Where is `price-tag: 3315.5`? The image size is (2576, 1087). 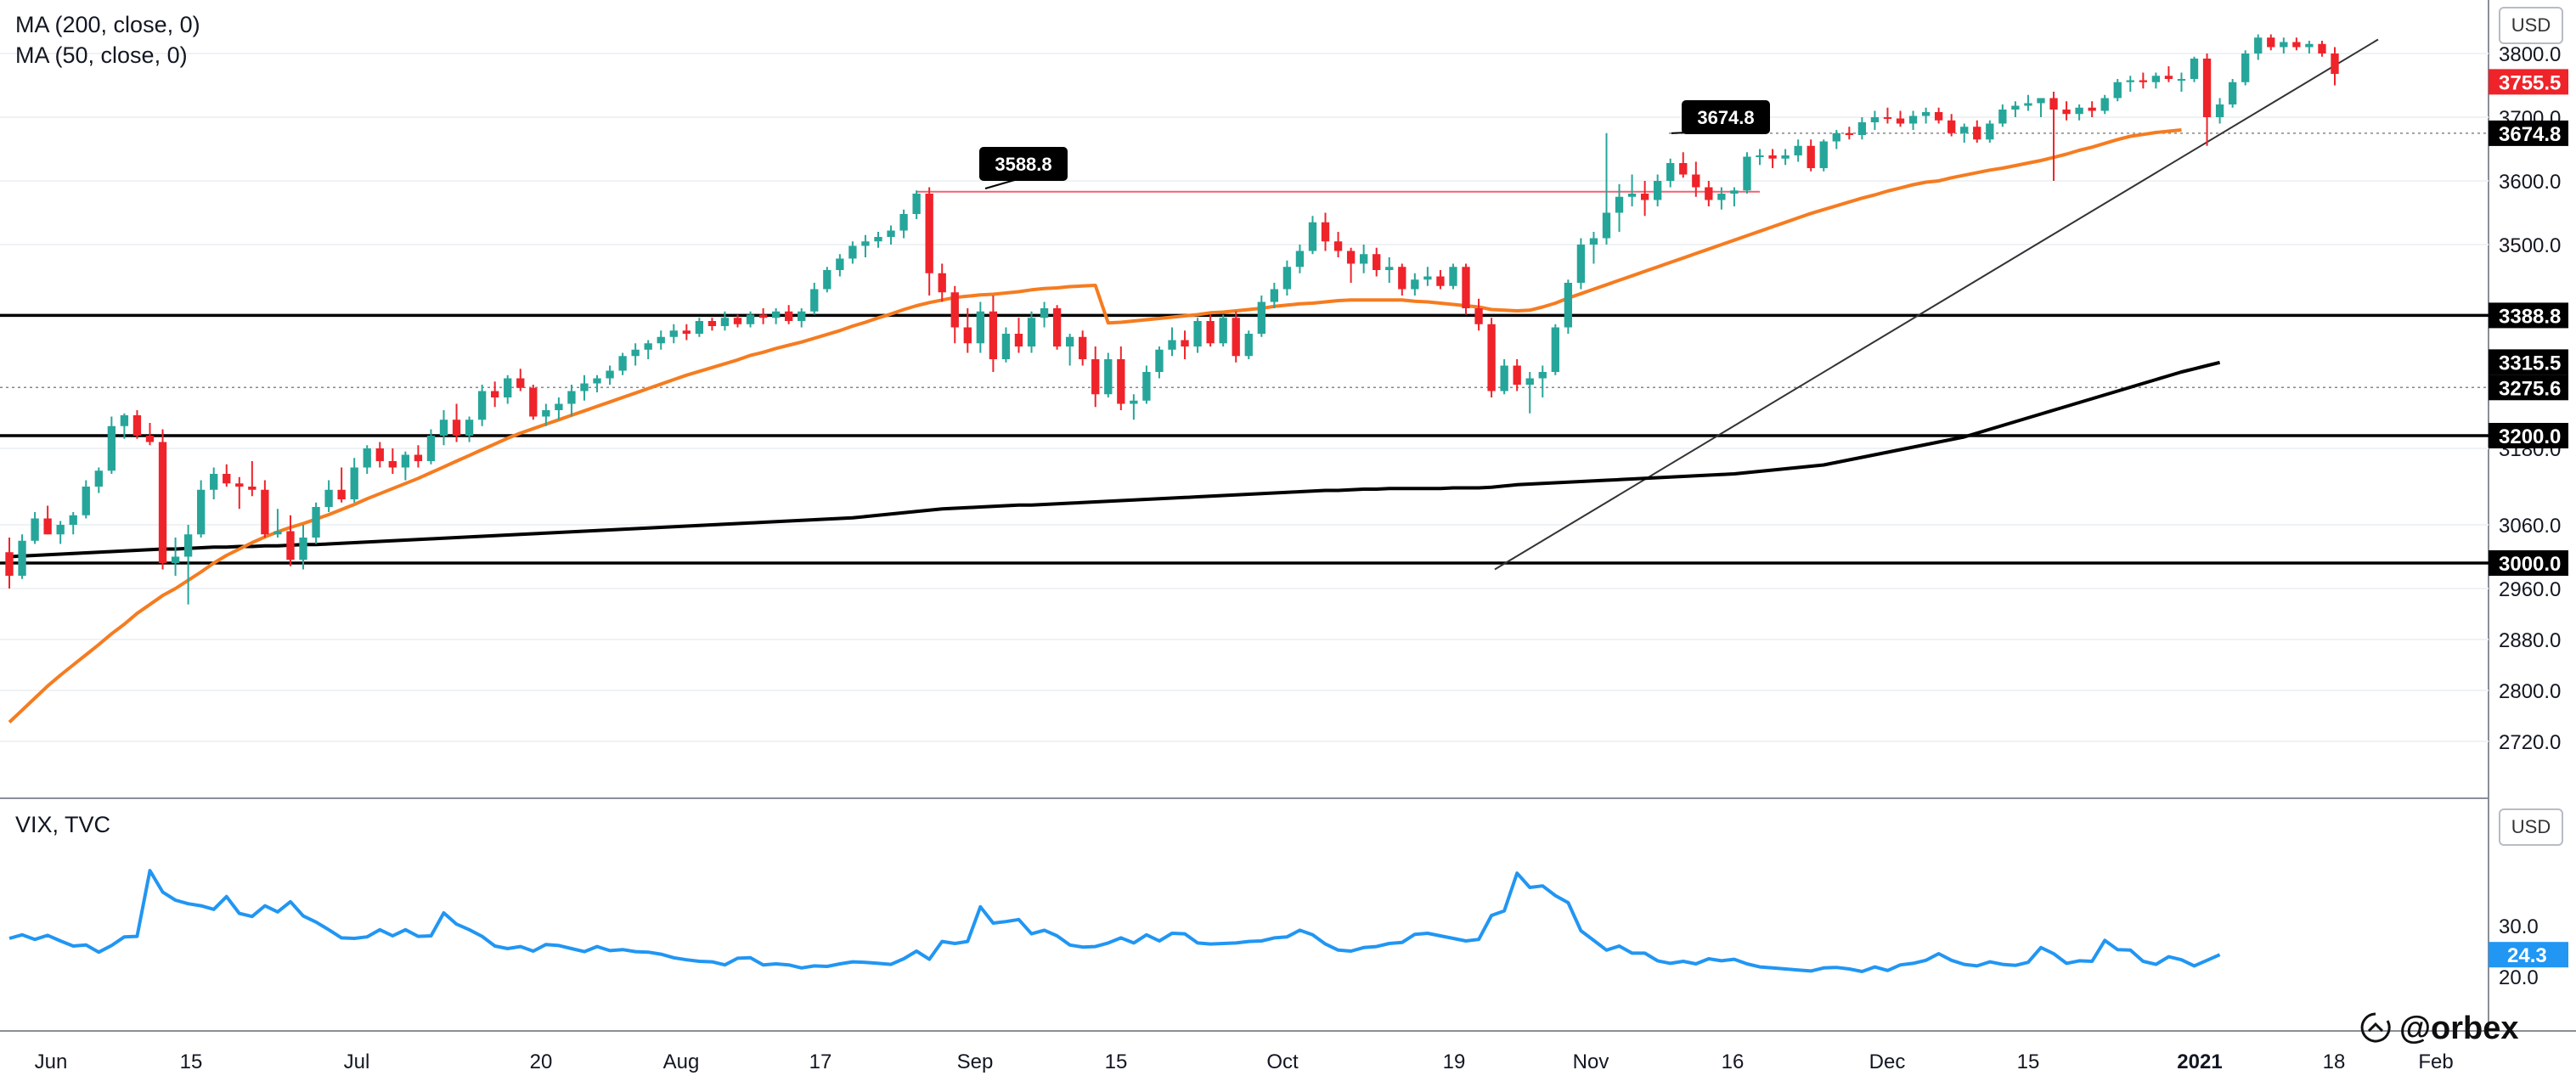 price-tag: 3315.5 is located at coordinates (2528, 362).